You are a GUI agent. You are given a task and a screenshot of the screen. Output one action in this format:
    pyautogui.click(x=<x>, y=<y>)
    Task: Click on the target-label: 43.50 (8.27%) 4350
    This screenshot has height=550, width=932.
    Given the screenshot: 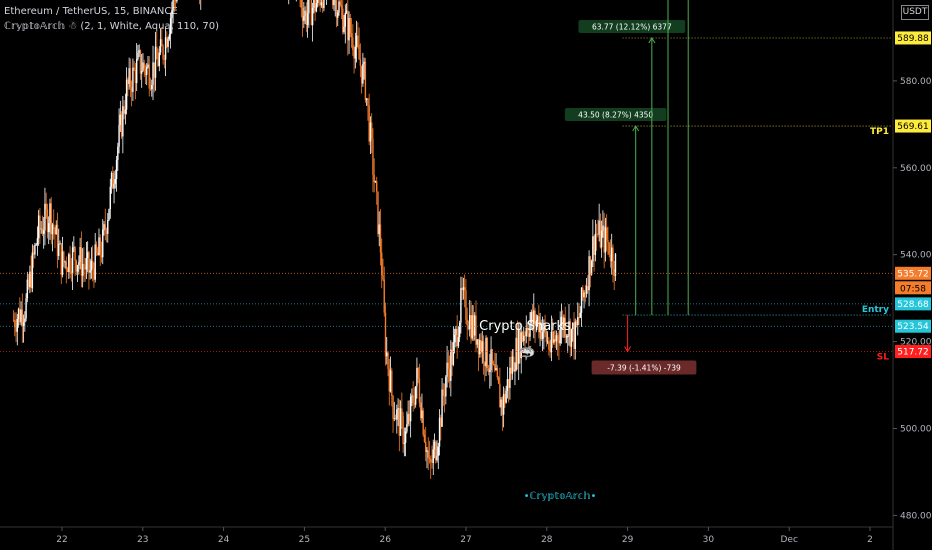 What is the action you would take?
    pyautogui.click(x=615, y=115)
    